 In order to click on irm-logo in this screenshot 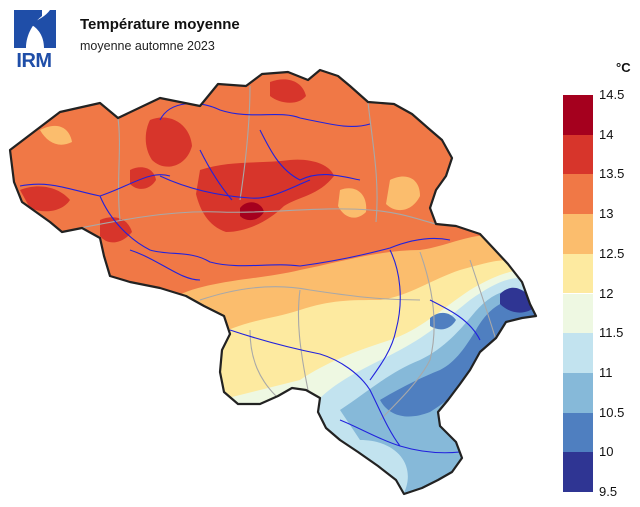, I will do `click(35, 29)`.